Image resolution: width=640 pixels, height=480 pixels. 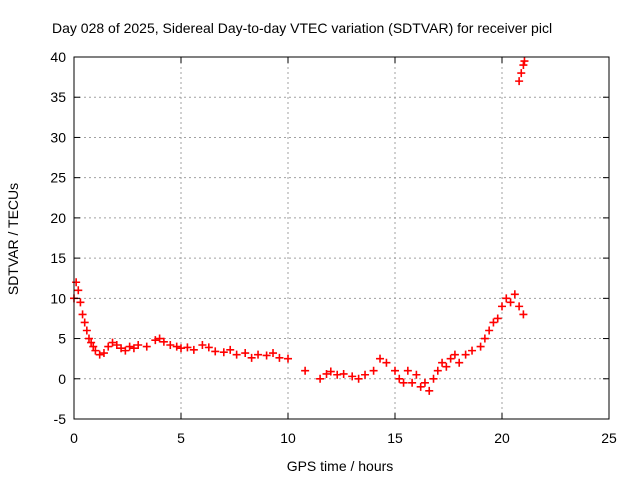 What do you see at coordinates (58, 97) in the screenshot?
I see `y-tick-label: 35` at bounding box center [58, 97].